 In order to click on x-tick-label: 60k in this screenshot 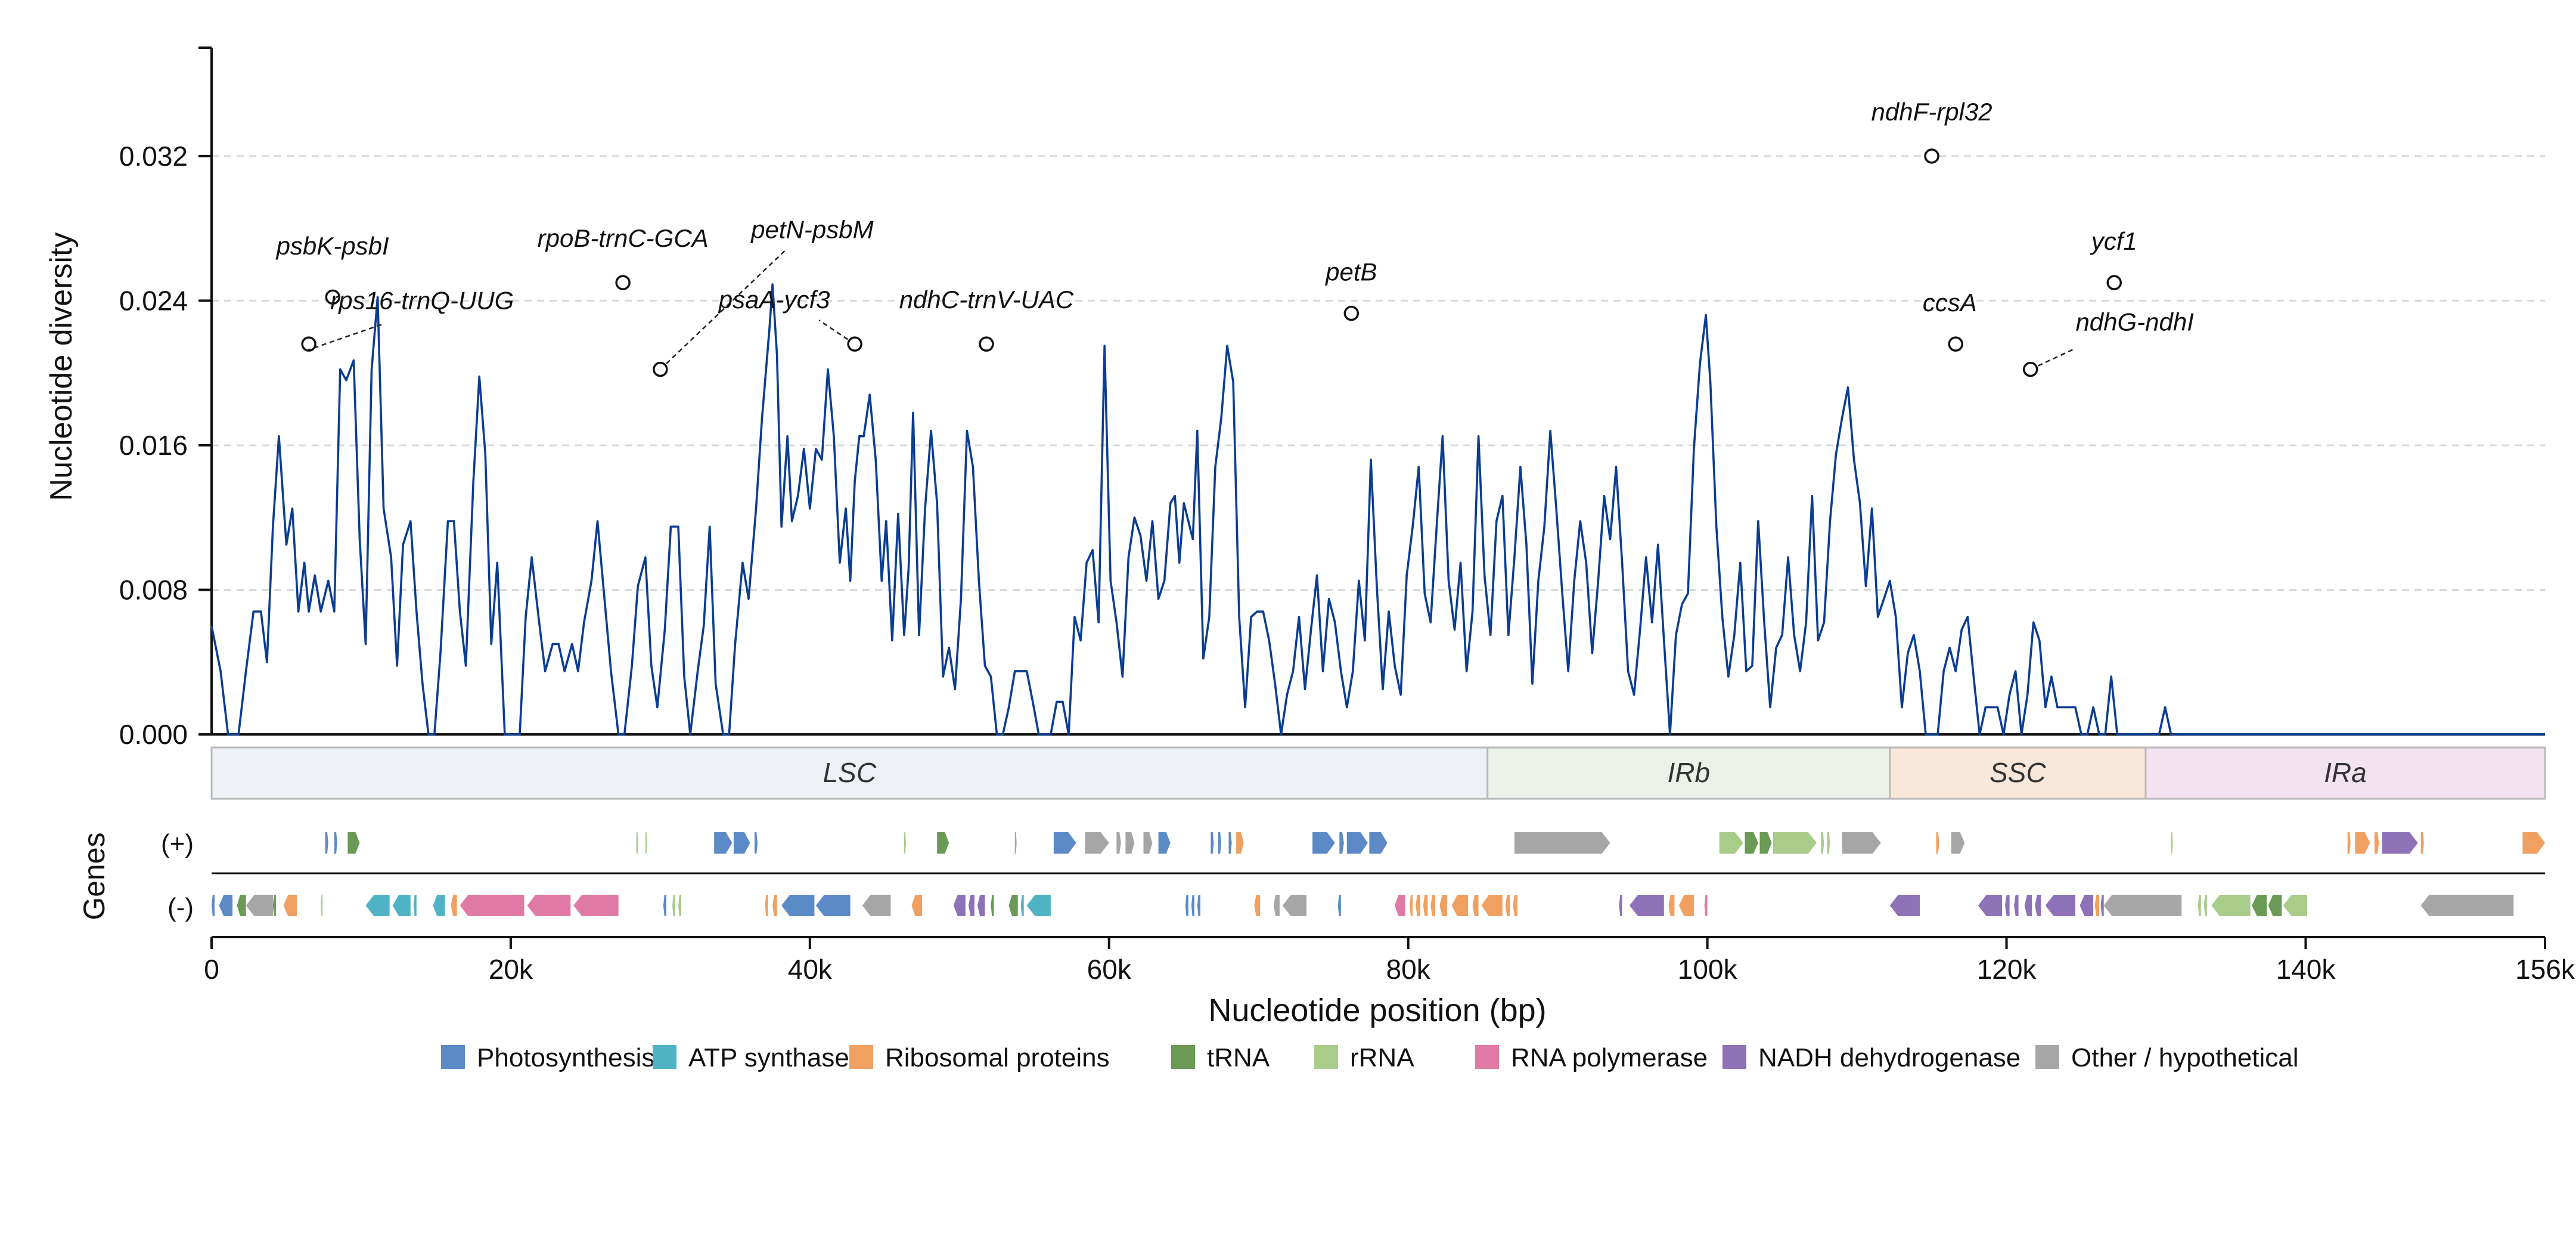, I will do `click(1109, 969)`.